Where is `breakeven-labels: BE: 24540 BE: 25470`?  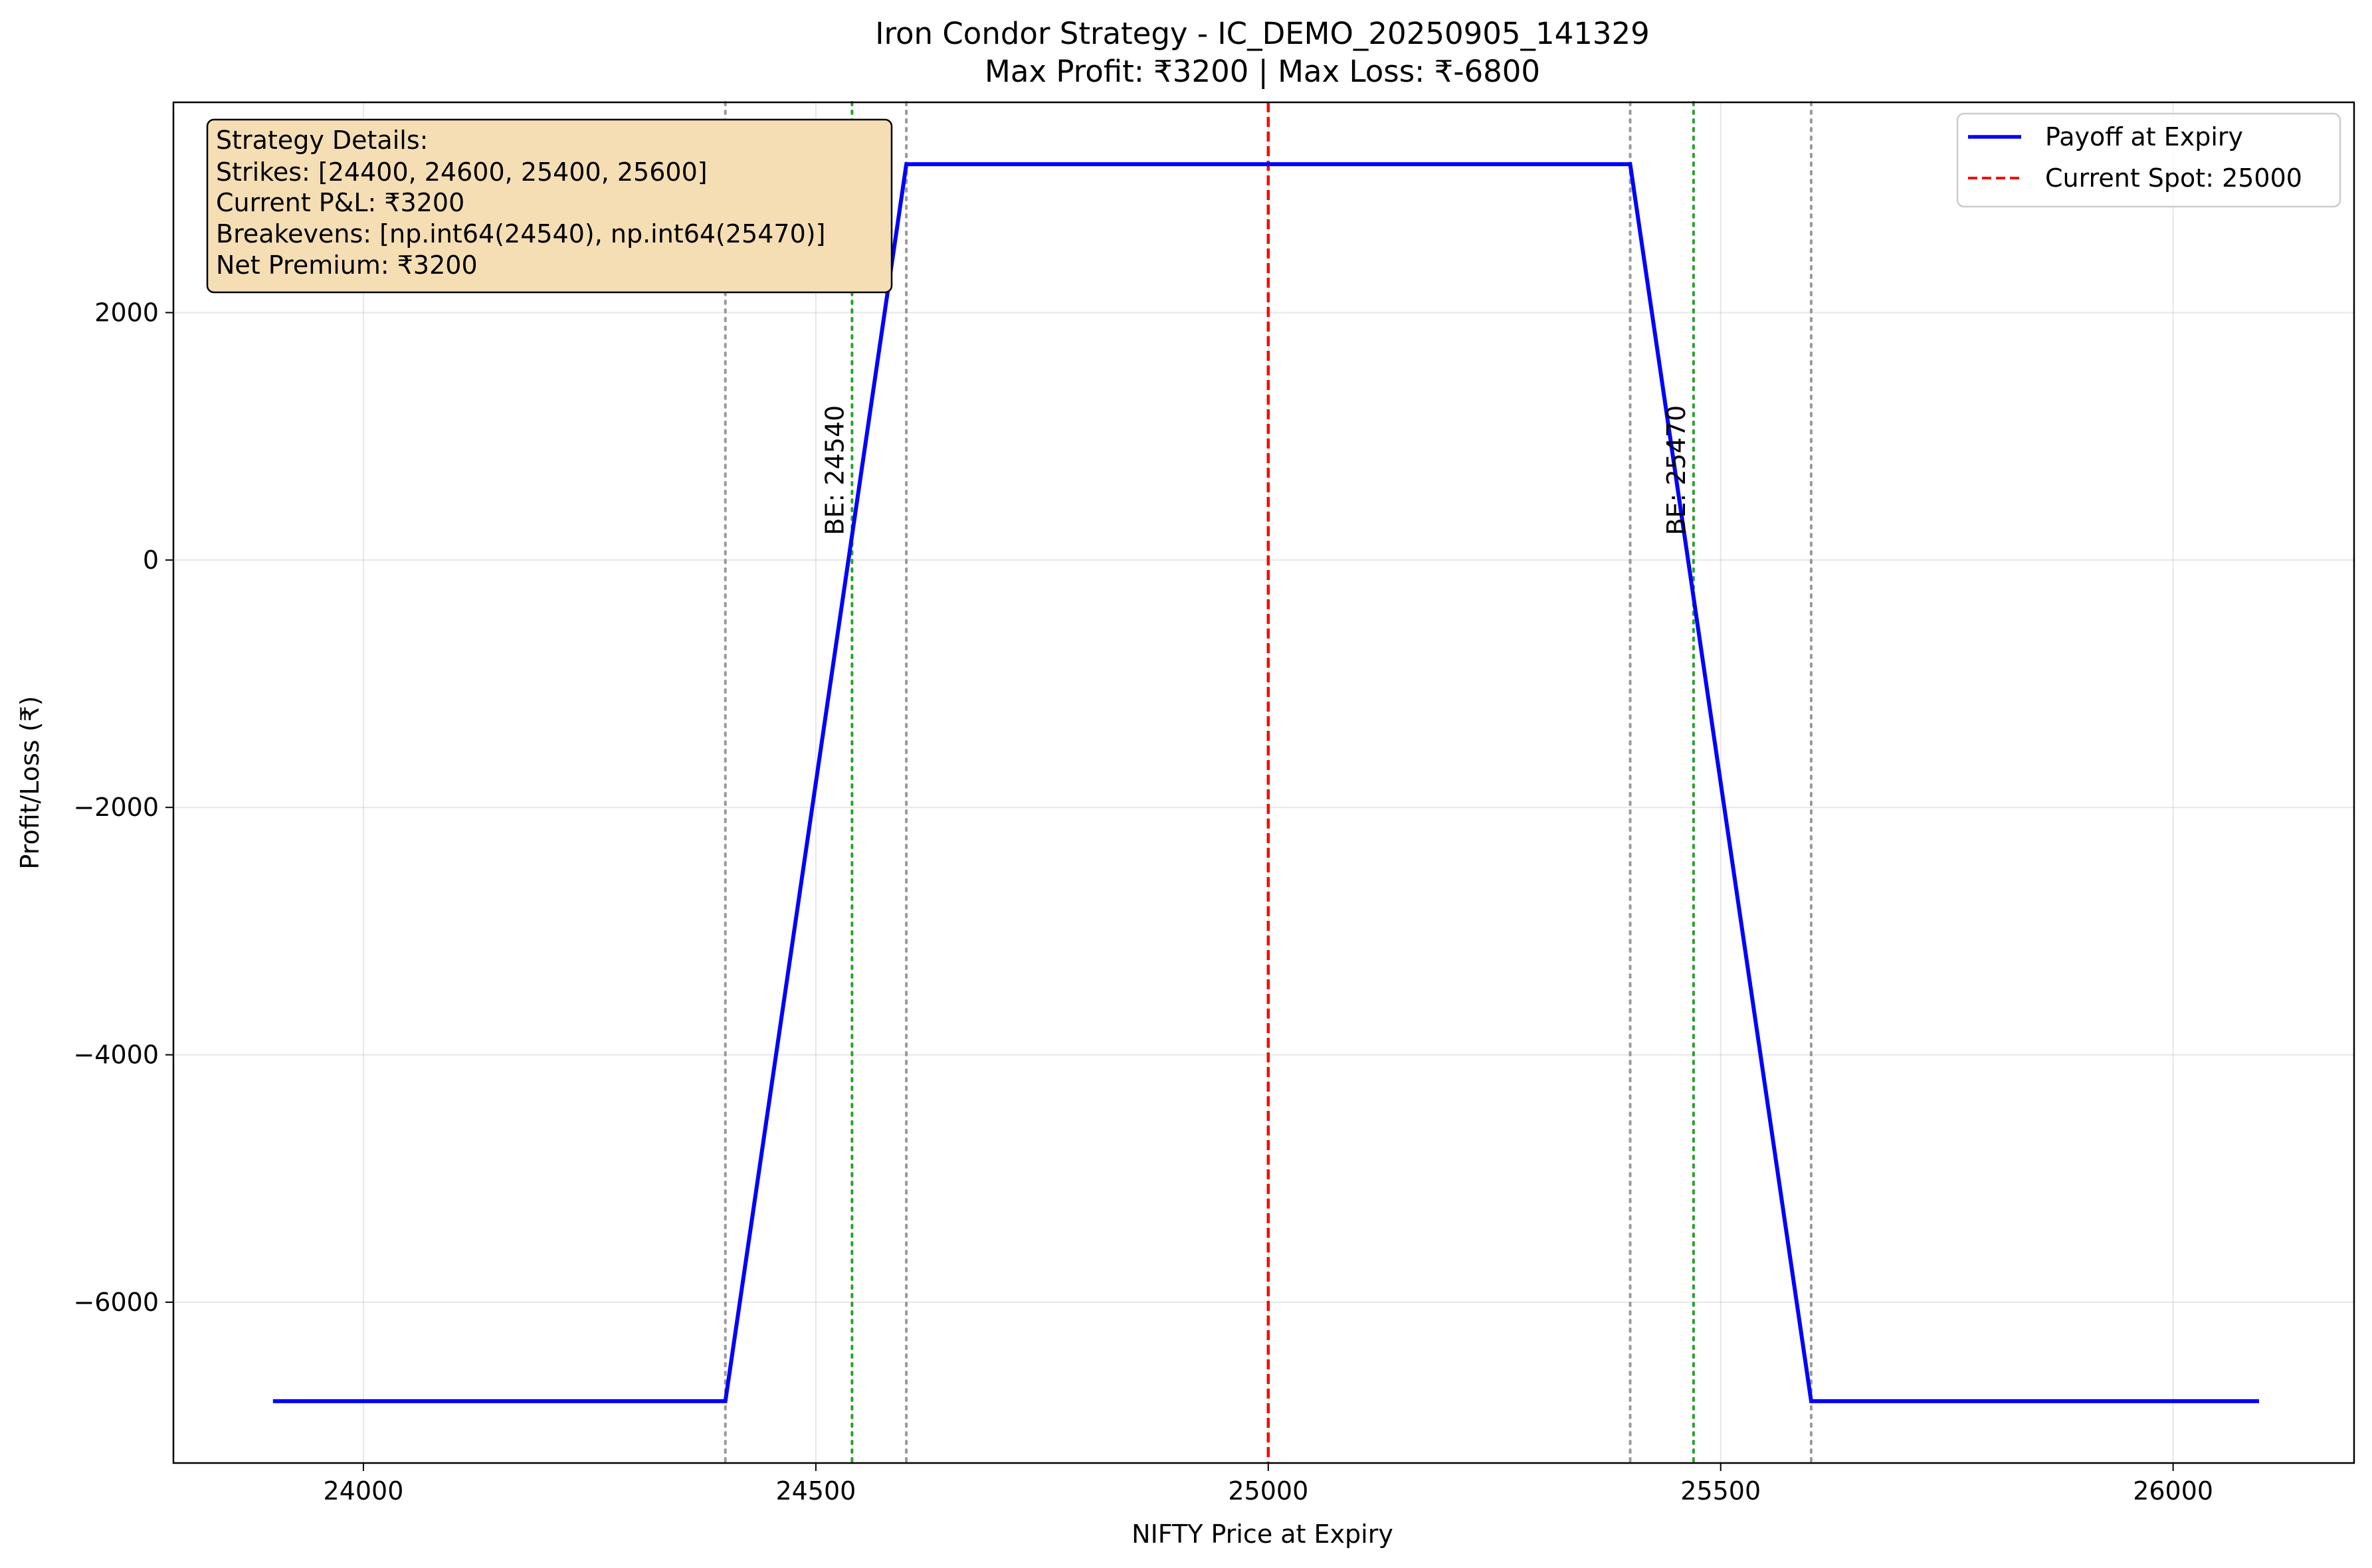 breakeven-labels: BE: 24540 BE: 25470 is located at coordinates (1255, 470).